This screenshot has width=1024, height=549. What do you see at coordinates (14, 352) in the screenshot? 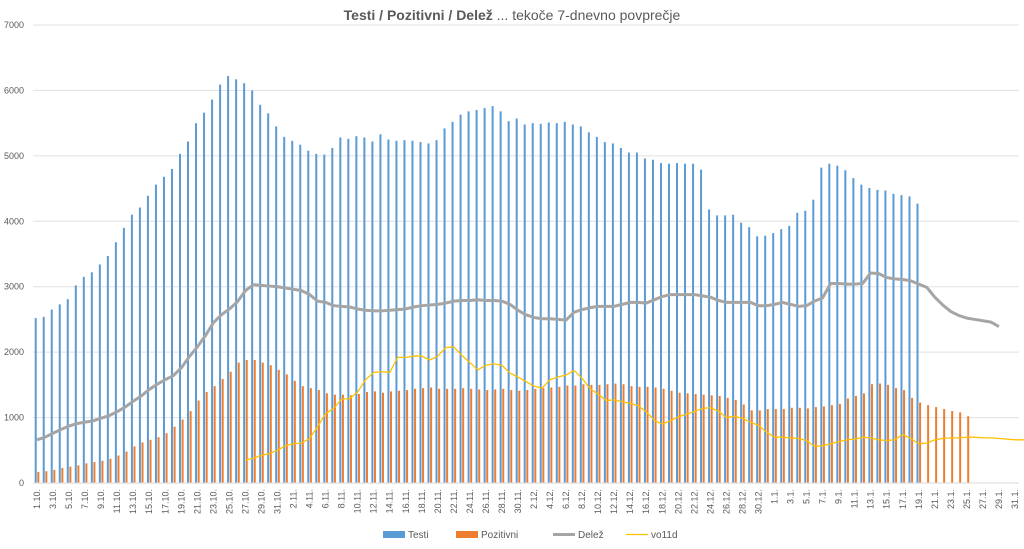
I see `y-tick-label: 2000` at bounding box center [14, 352].